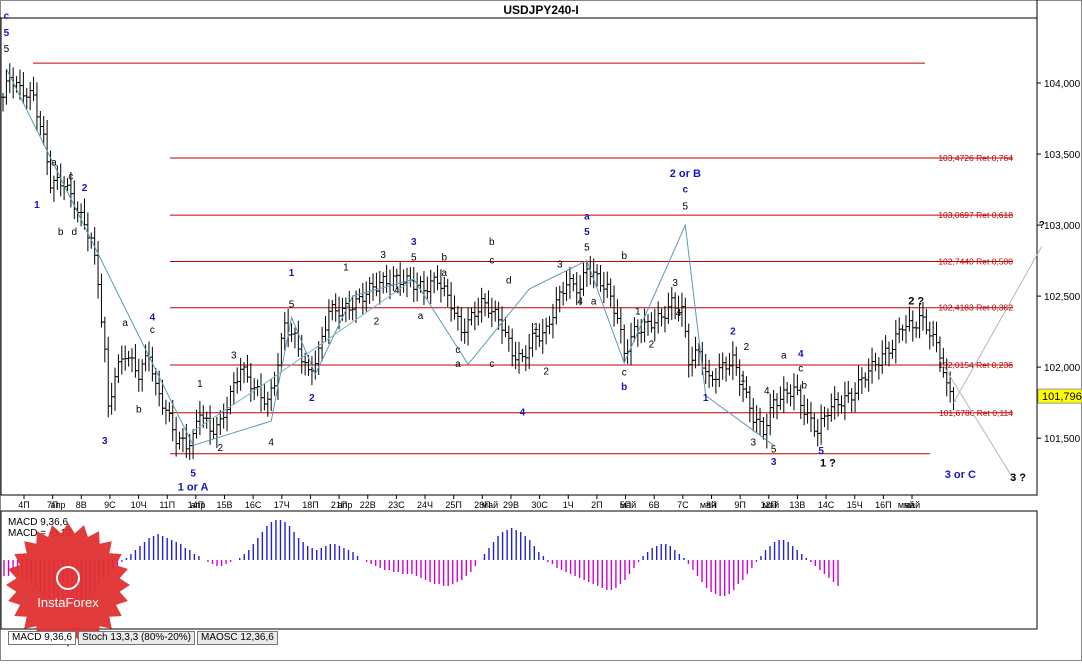  Describe the element at coordinates (596, 505) in the screenshot. I see `date-tick-label: 2П` at that location.